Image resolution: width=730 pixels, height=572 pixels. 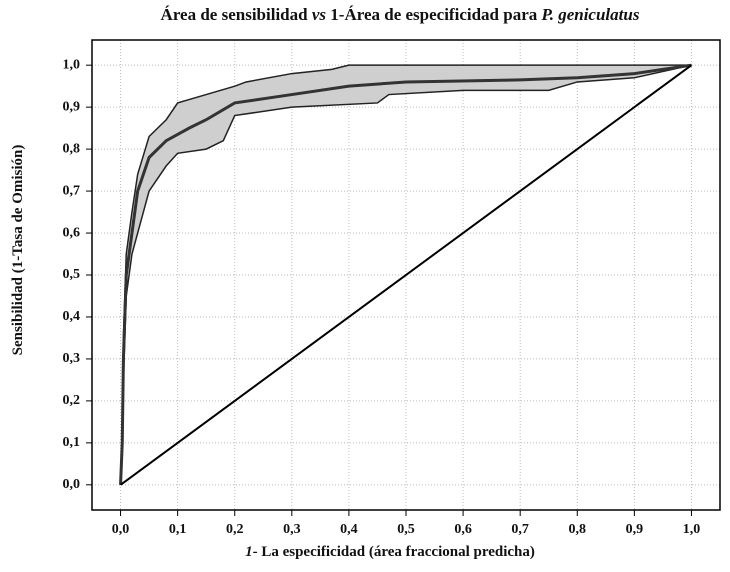 I want to click on y-tick-label: 0,5, so click(x=72, y=274).